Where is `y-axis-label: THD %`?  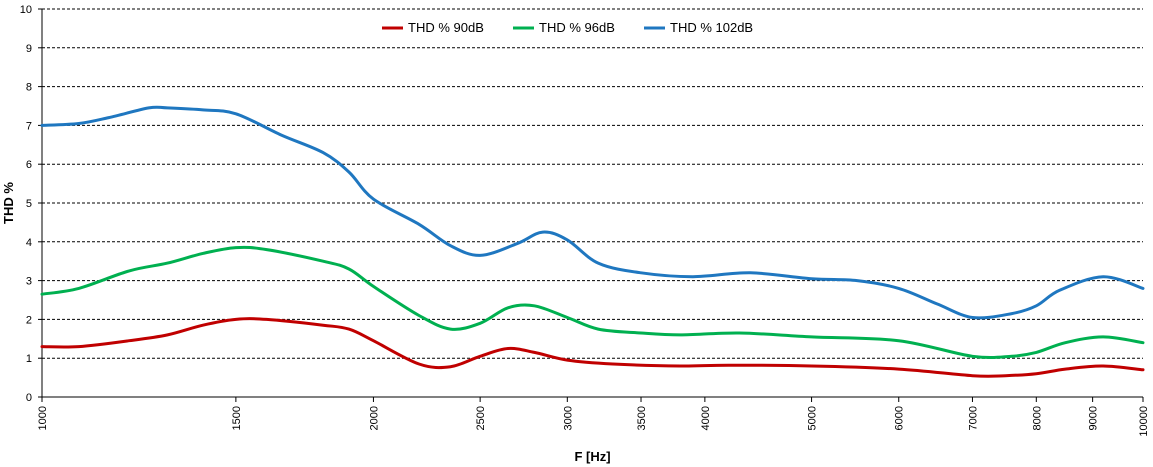 y-axis-label: THD % is located at coordinates (8, 203).